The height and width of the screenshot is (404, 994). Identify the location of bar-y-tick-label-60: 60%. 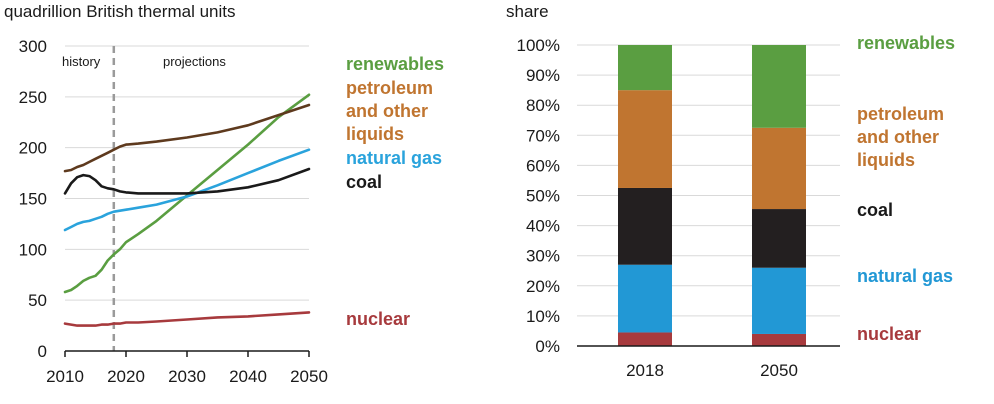
(543, 165).